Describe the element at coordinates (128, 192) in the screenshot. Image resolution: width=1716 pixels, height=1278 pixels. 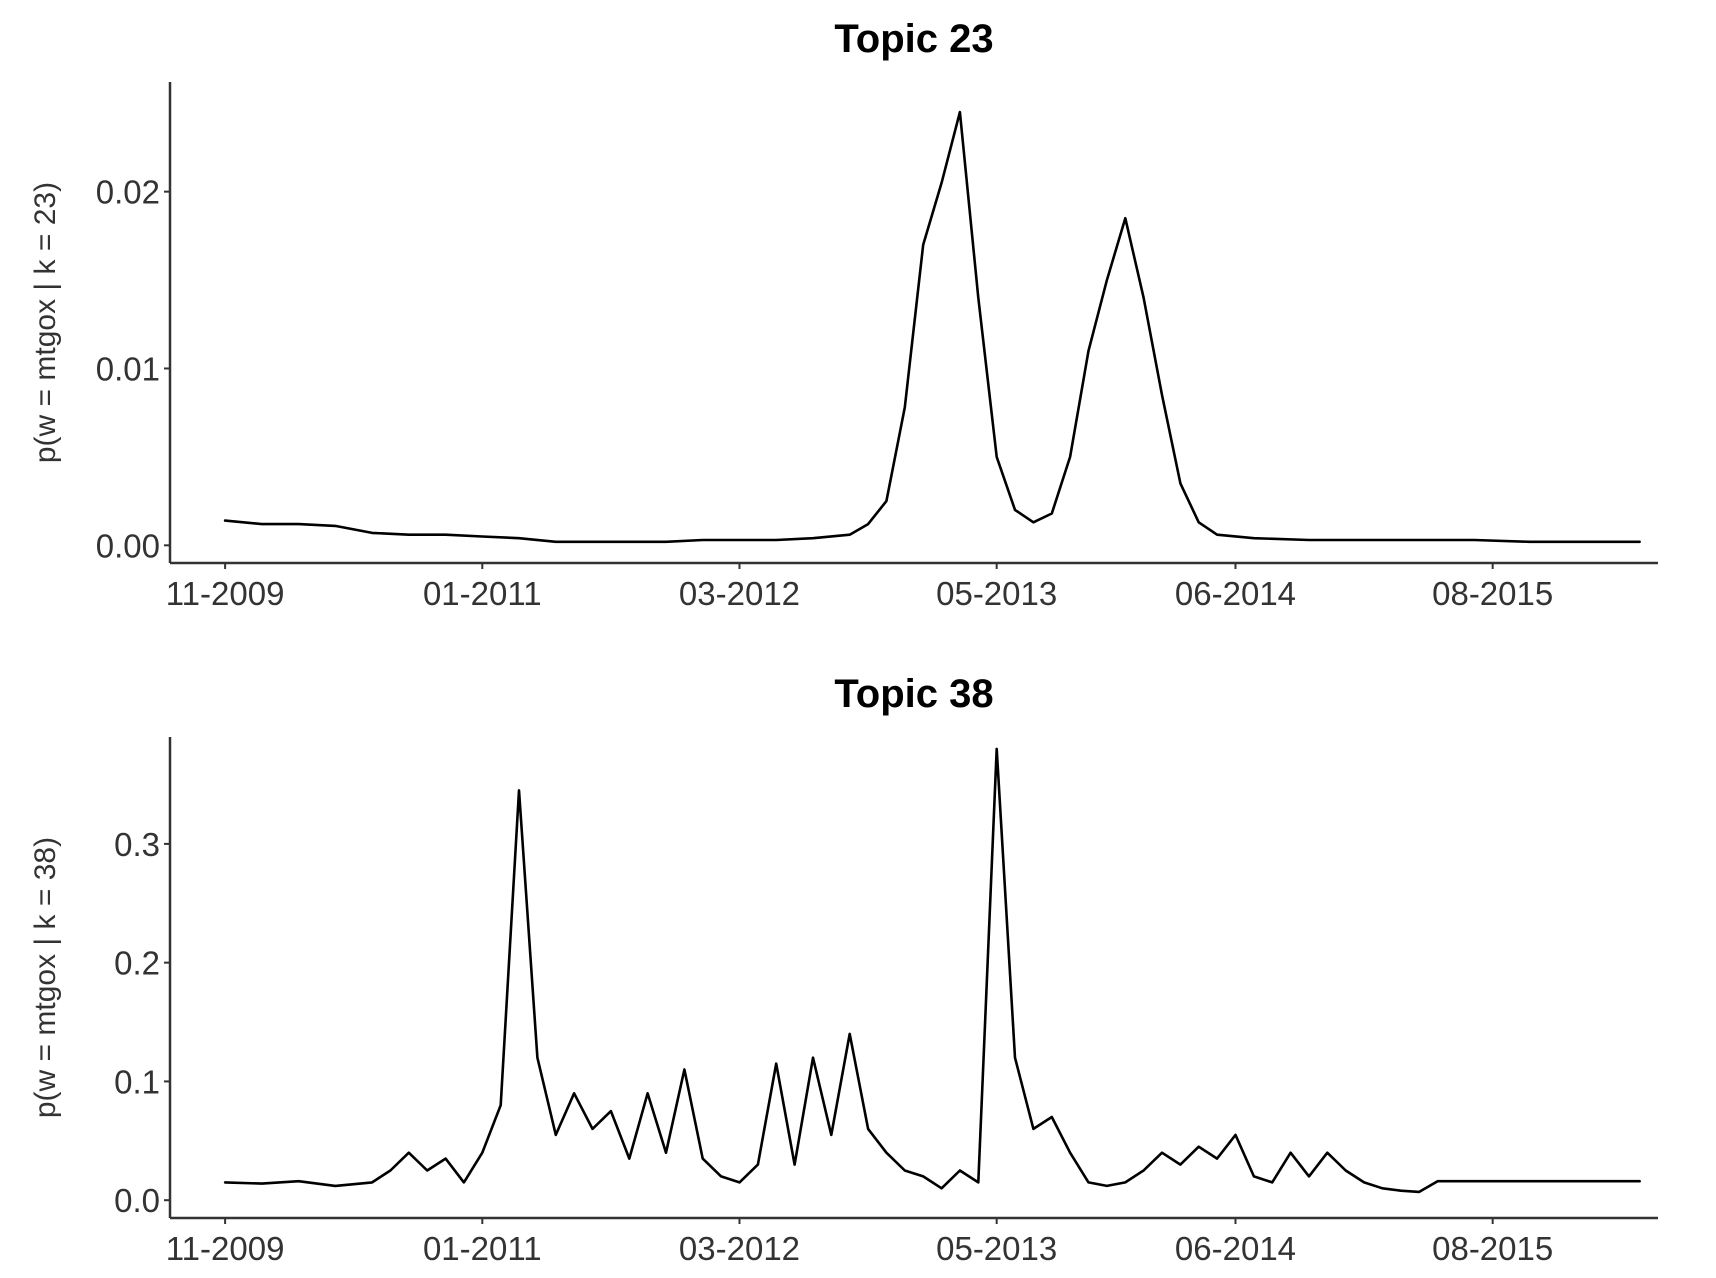
I see `y-tick-label: 0.02` at that location.